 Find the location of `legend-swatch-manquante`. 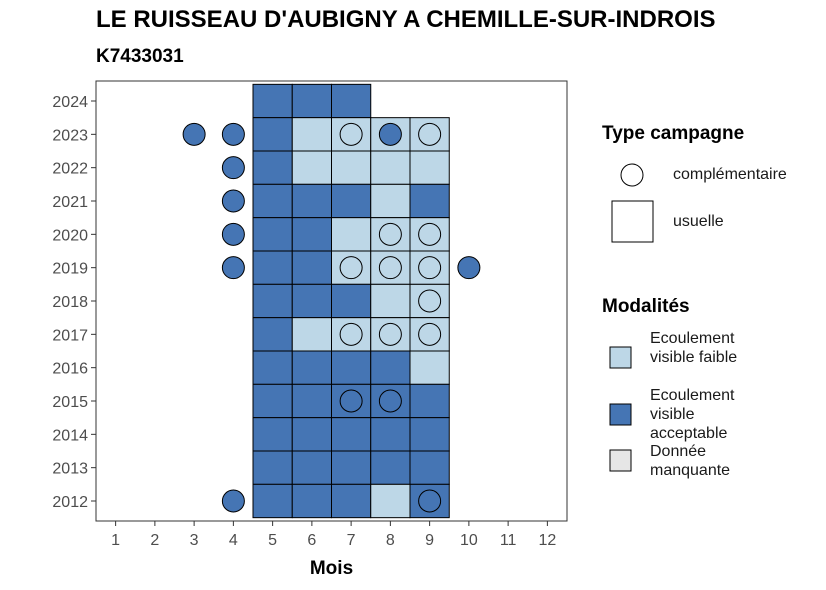

legend-swatch-manquante is located at coordinates (620, 460).